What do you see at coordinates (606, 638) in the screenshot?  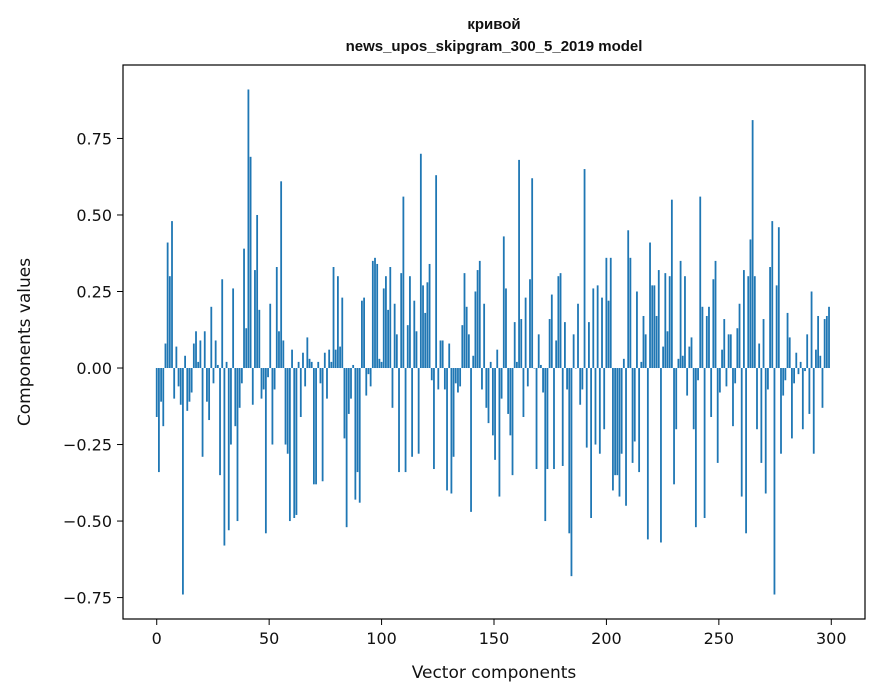 I see `x-tick-label: 200` at bounding box center [606, 638].